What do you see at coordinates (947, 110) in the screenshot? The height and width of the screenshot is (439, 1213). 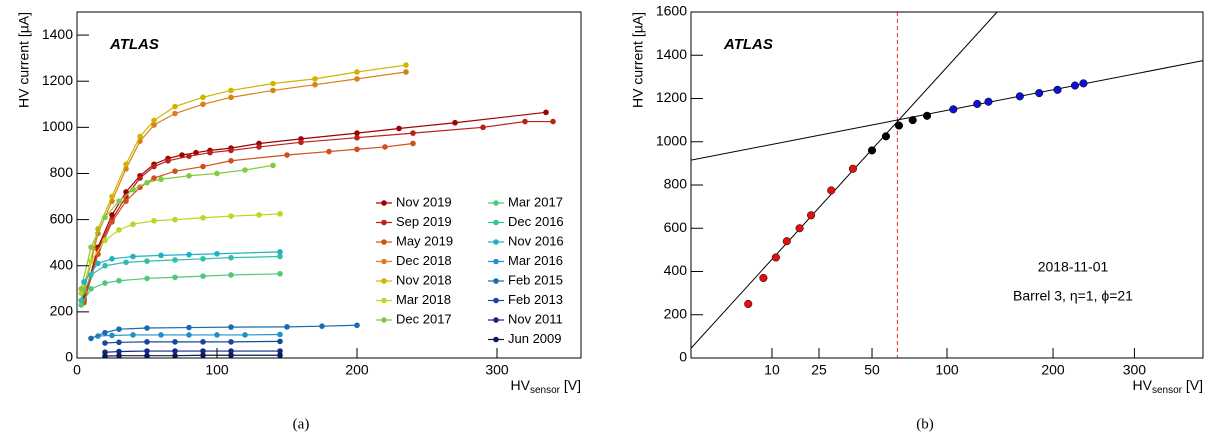 I see `fit-line` at bounding box center [947, 110].